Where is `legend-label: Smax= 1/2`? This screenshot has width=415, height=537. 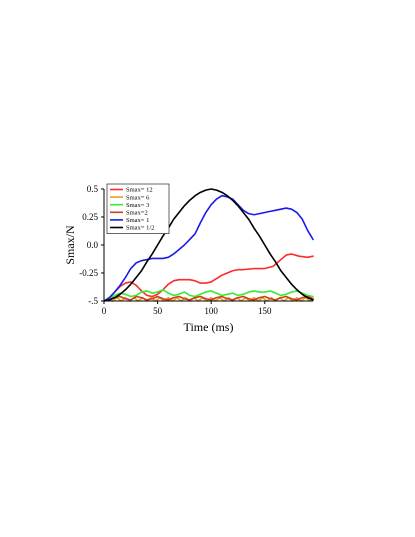
legend-label: Smax= 1/2 is located at coordinates (140, 228).